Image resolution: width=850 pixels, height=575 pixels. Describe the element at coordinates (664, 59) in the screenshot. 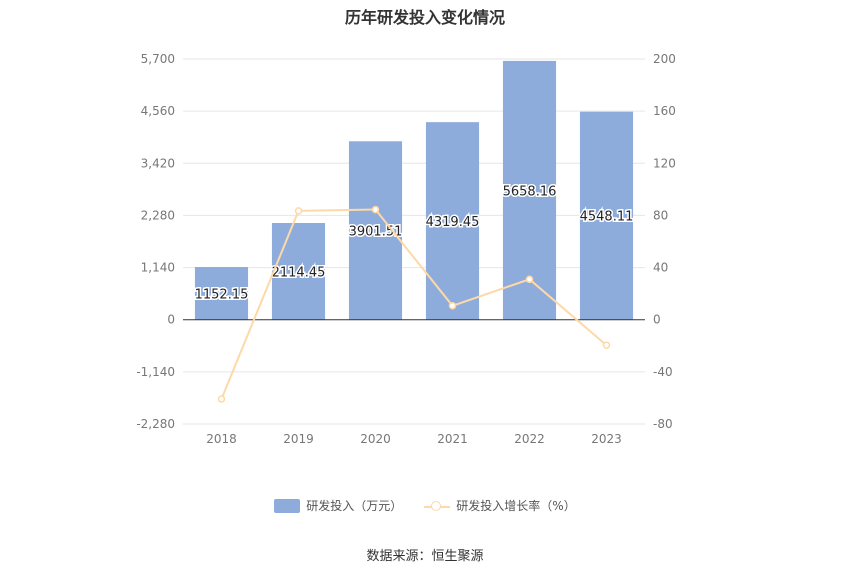

I see `y-right-tick-label: 200` at that location.